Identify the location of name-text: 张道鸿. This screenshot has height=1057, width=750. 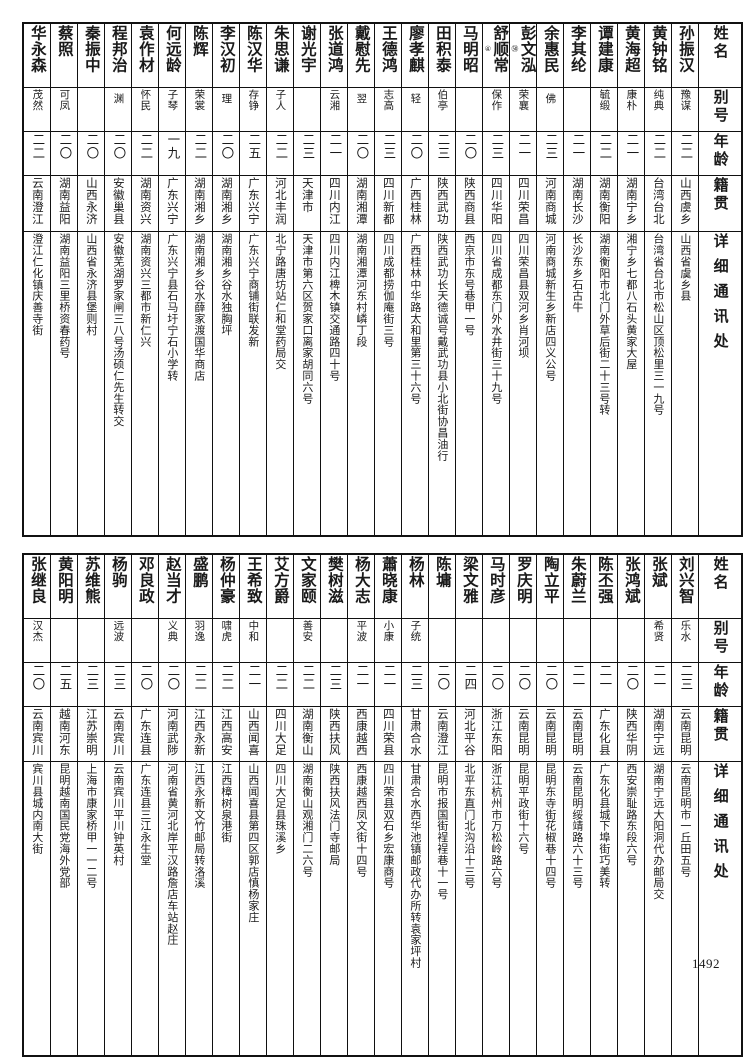
(334, 49).